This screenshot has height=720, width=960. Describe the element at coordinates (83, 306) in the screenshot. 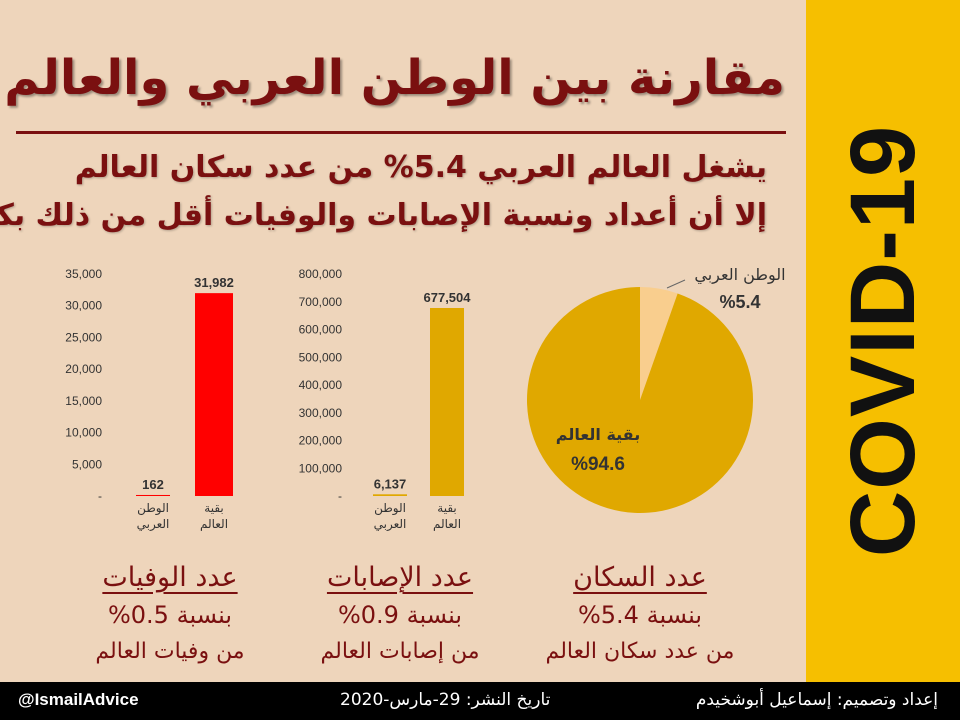

I see `y-tick-label: 30,000` at that location.